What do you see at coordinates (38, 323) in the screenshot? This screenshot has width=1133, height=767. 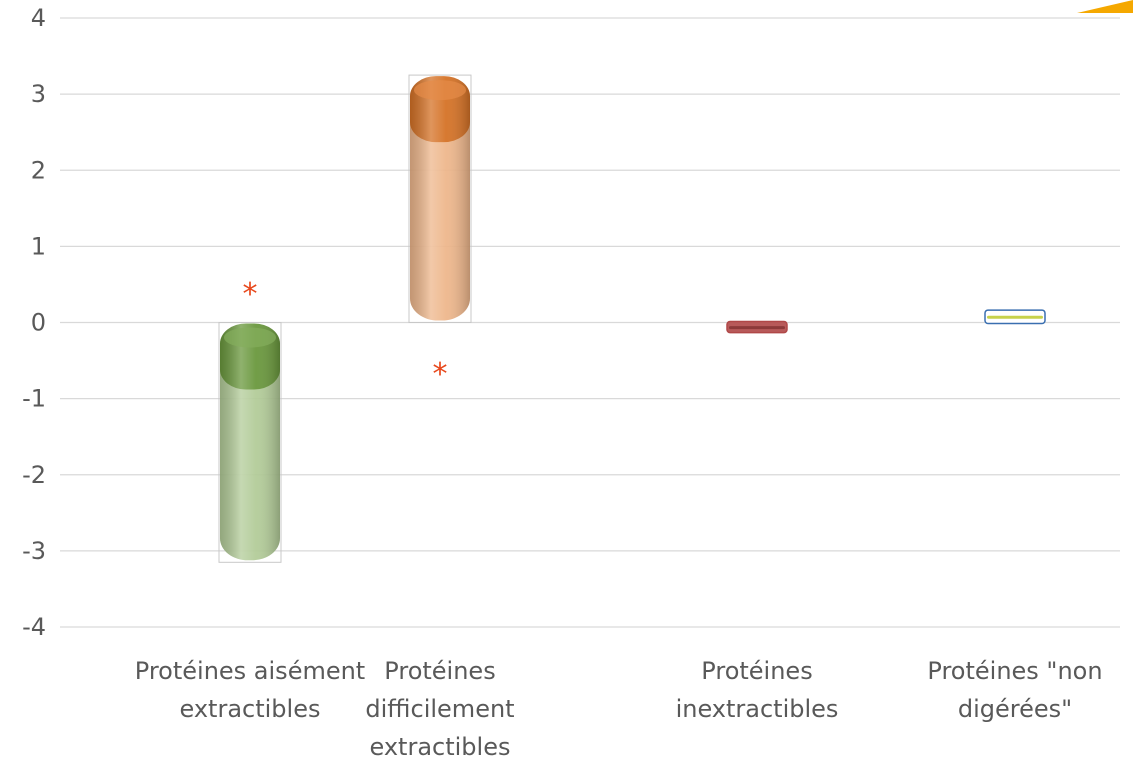 I see `y-tick-label: 0` at bounding box center [38, 323].